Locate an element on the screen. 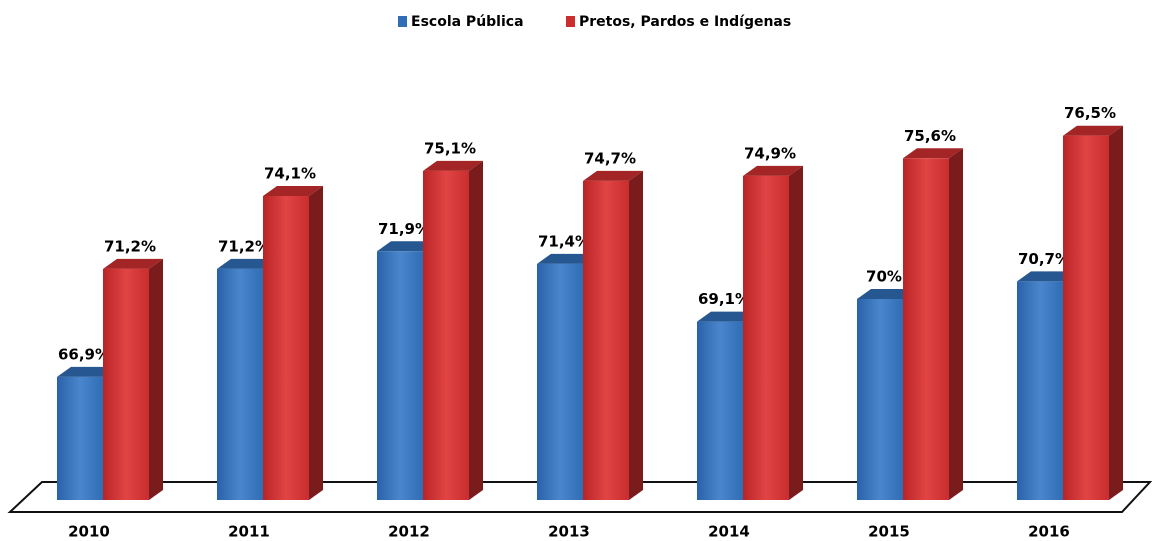 The width and height of the screenshot is (1156, 541). value-label: 74,7% is located at coordinates (610, 158).